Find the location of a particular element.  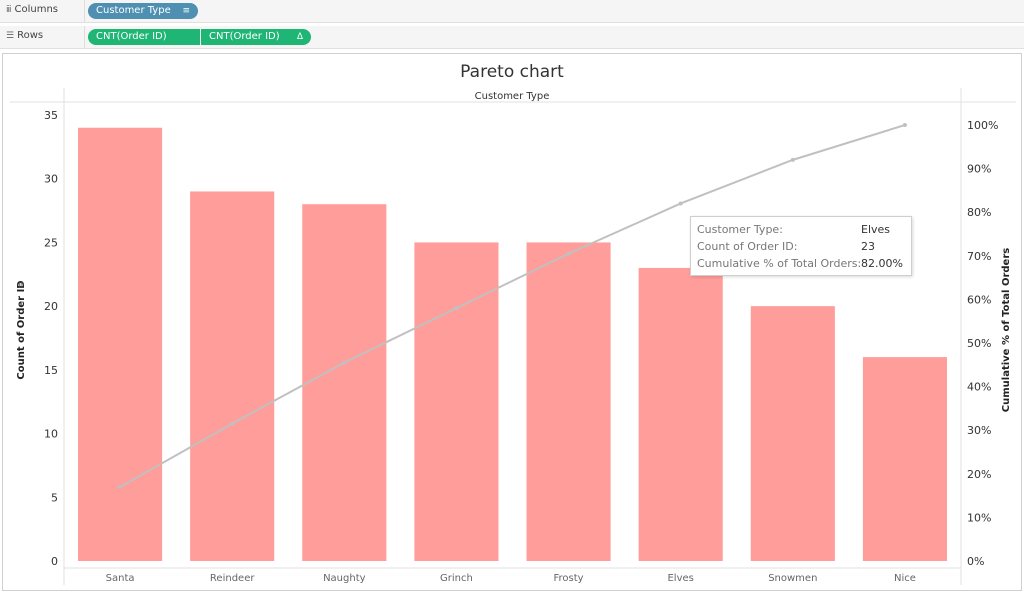

rows-shelf: ☰ Rows CNT(Order ID) CNT(Order ID) Δ is located at coordinates (512, 37).